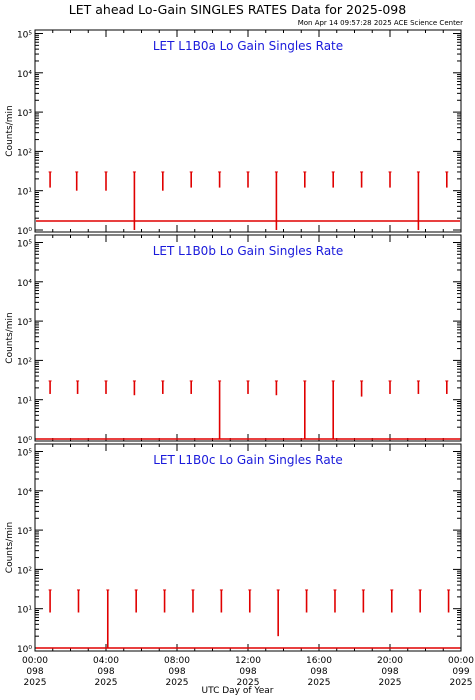  What do you see at coordinates (248, 46) in the screenshot?
I see `panel-title: LET L1B0a Lo Gain Singles Rate` at bounding box center [248, 46].